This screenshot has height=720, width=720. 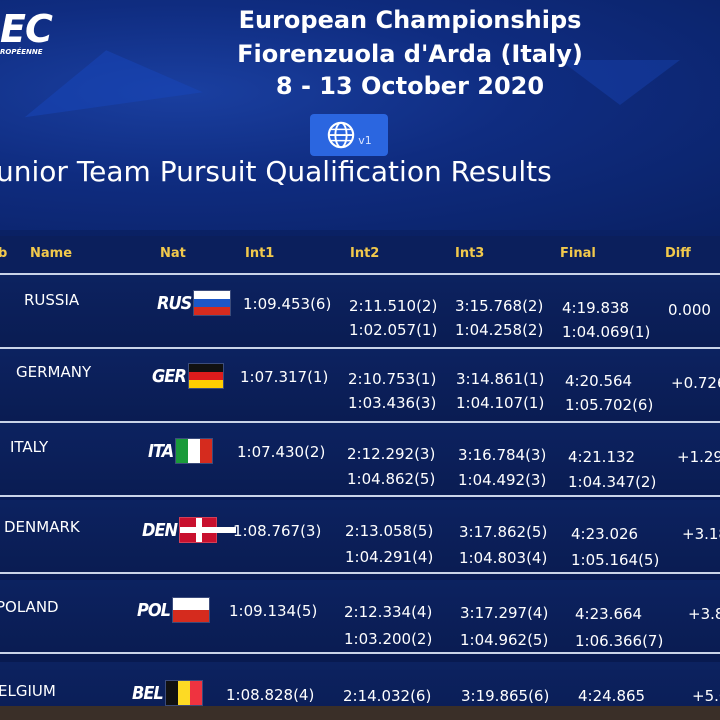 What do you see at coordinates (609, 405) in the screenshot?
I see `final-split: 1:05.702(6)` at bounding box center [609, 405].